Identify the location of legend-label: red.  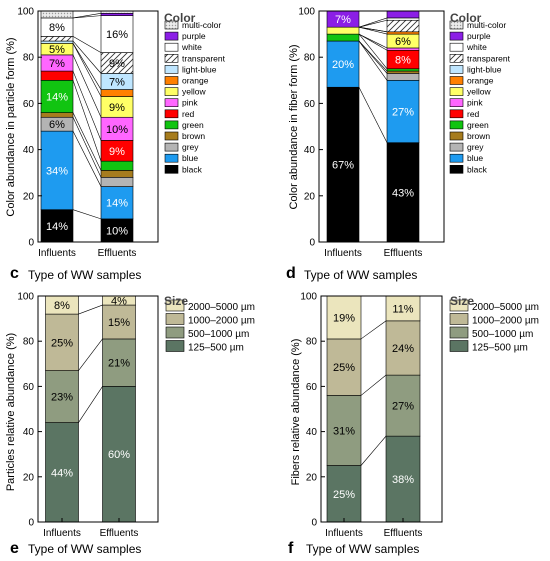
(473, 114).